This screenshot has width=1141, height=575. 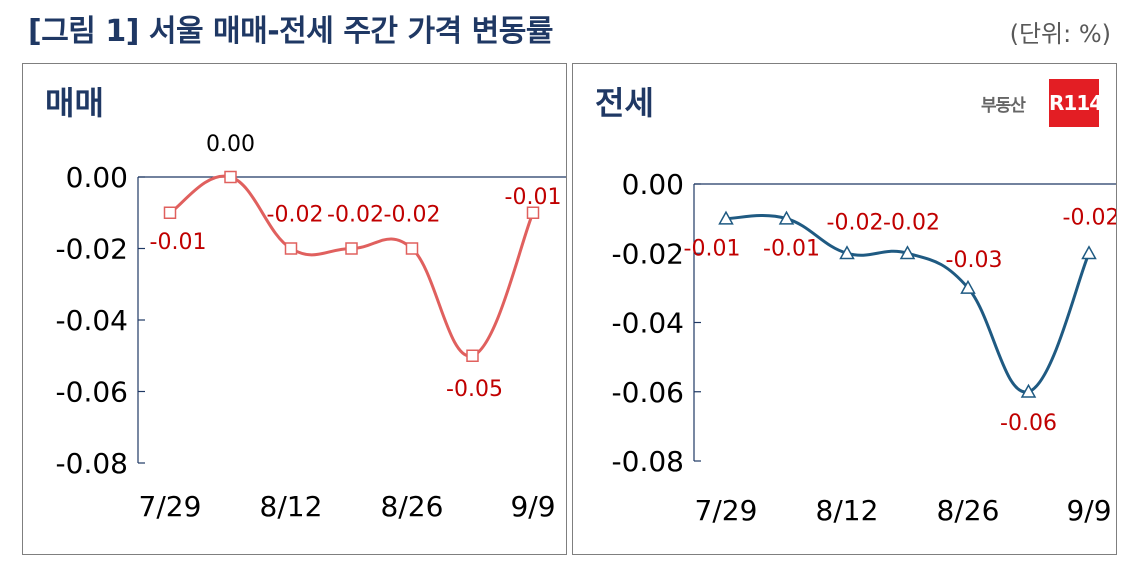 What do you see at coordinates (1003, 106) in the screenshot?
I see `logo-text: 부동산` at bounding box center [1003, 106].